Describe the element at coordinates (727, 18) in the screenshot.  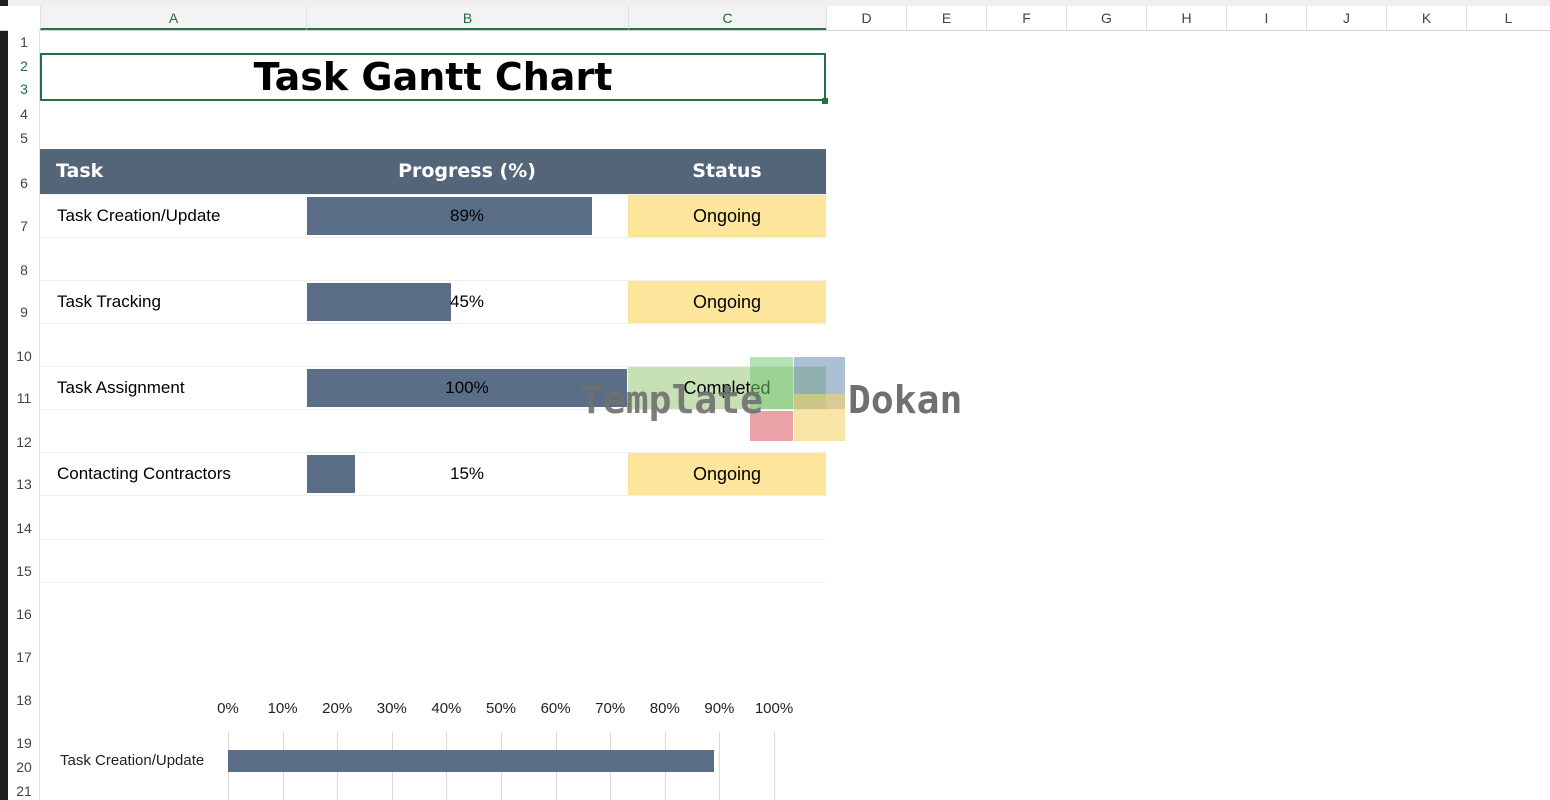
I see `column-header-c: C` at that location.